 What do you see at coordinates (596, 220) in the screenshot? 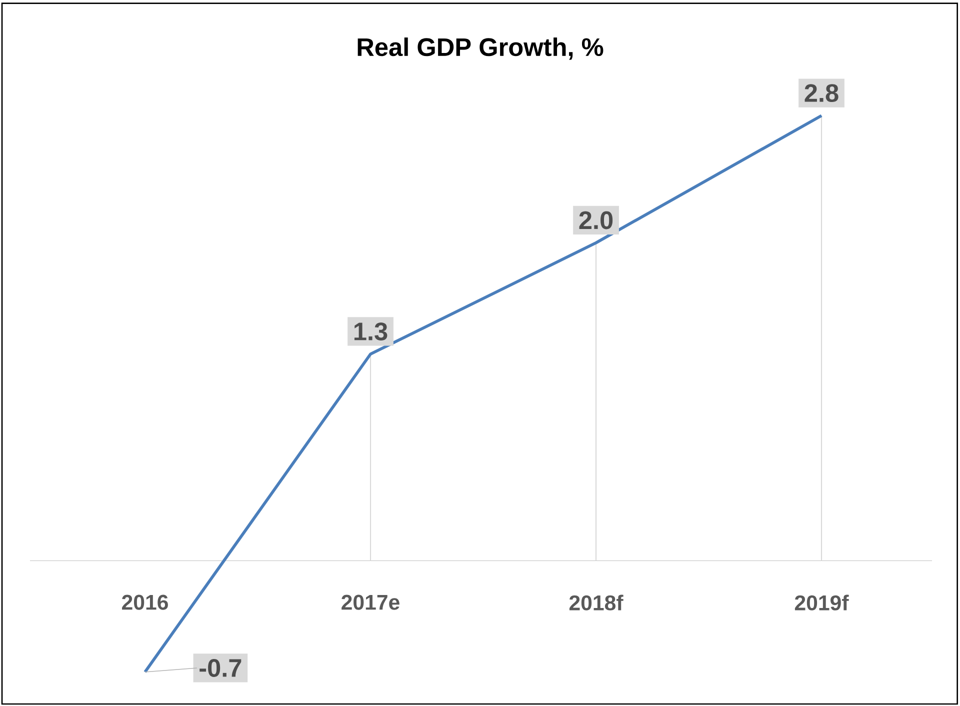
I see `data-label: 2.0` at bounding box center [596, 220].